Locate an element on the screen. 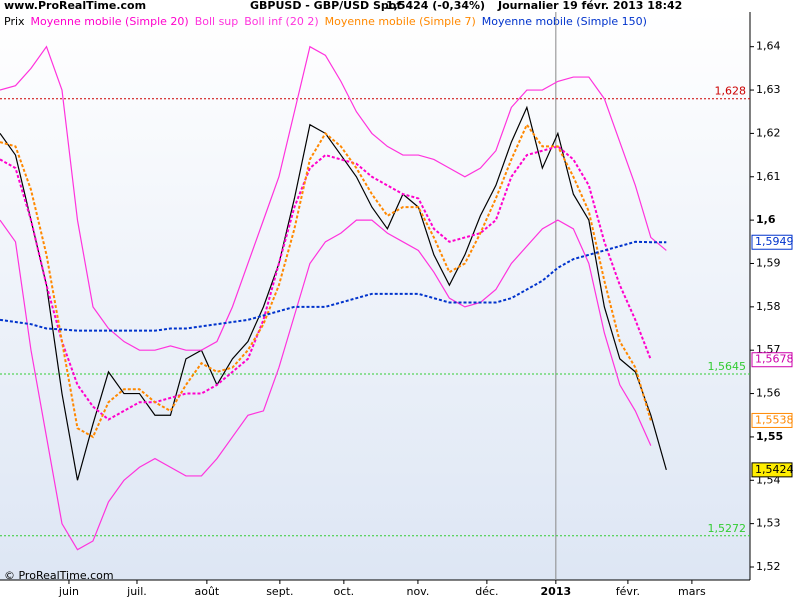 This screenshot has width=800, height=600. x-tick-label: nov. is located at coordinates (417, 591).